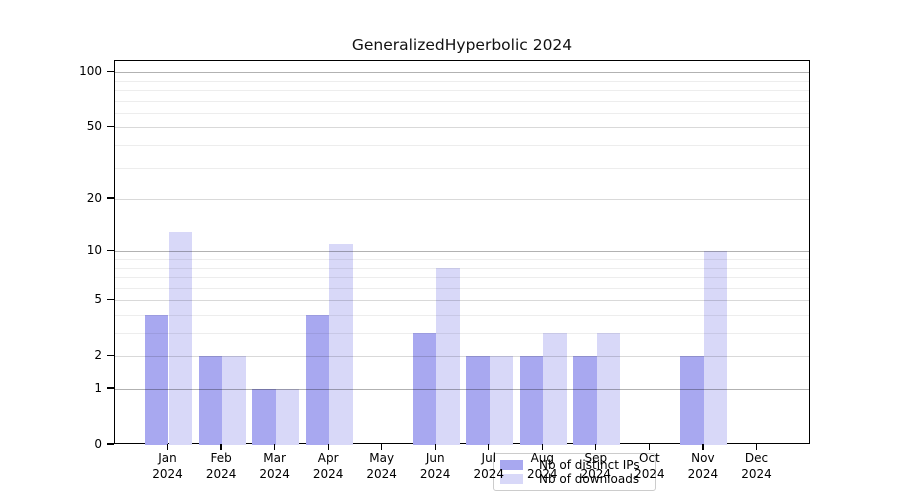 The height and width of the screenshot is (500, 900). I want to click on x-tick-line: Aug, so click(542, 458).